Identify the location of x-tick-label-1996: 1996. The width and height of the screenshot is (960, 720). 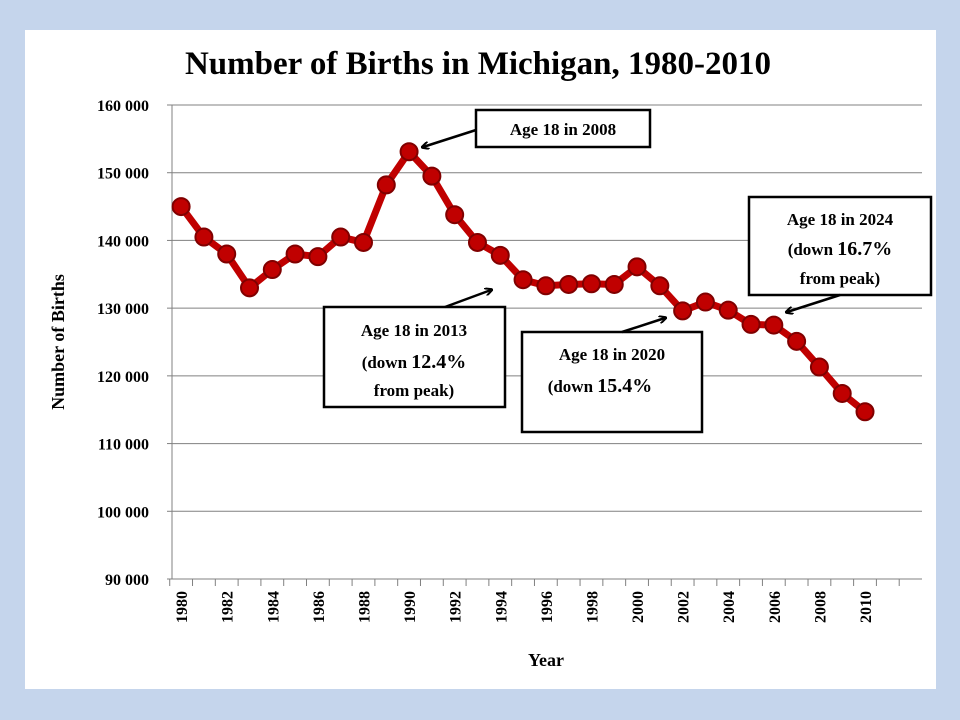
(547, 607).